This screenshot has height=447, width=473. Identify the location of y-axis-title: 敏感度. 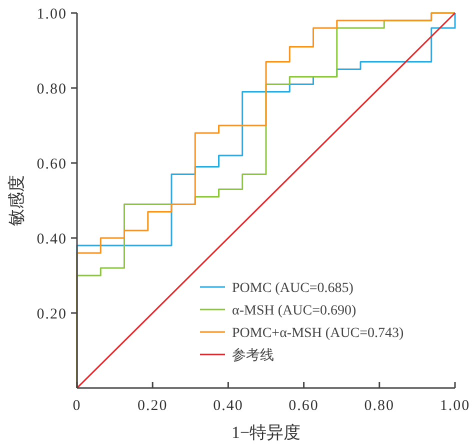
(16, 200).